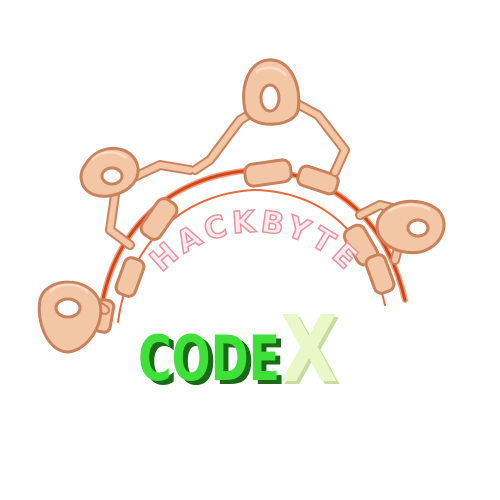 The width and height of the screenshot is (500, 500). Describe the element at coordinates (209, 358) in the screenshot. I see `code-text: CODE` at that location.